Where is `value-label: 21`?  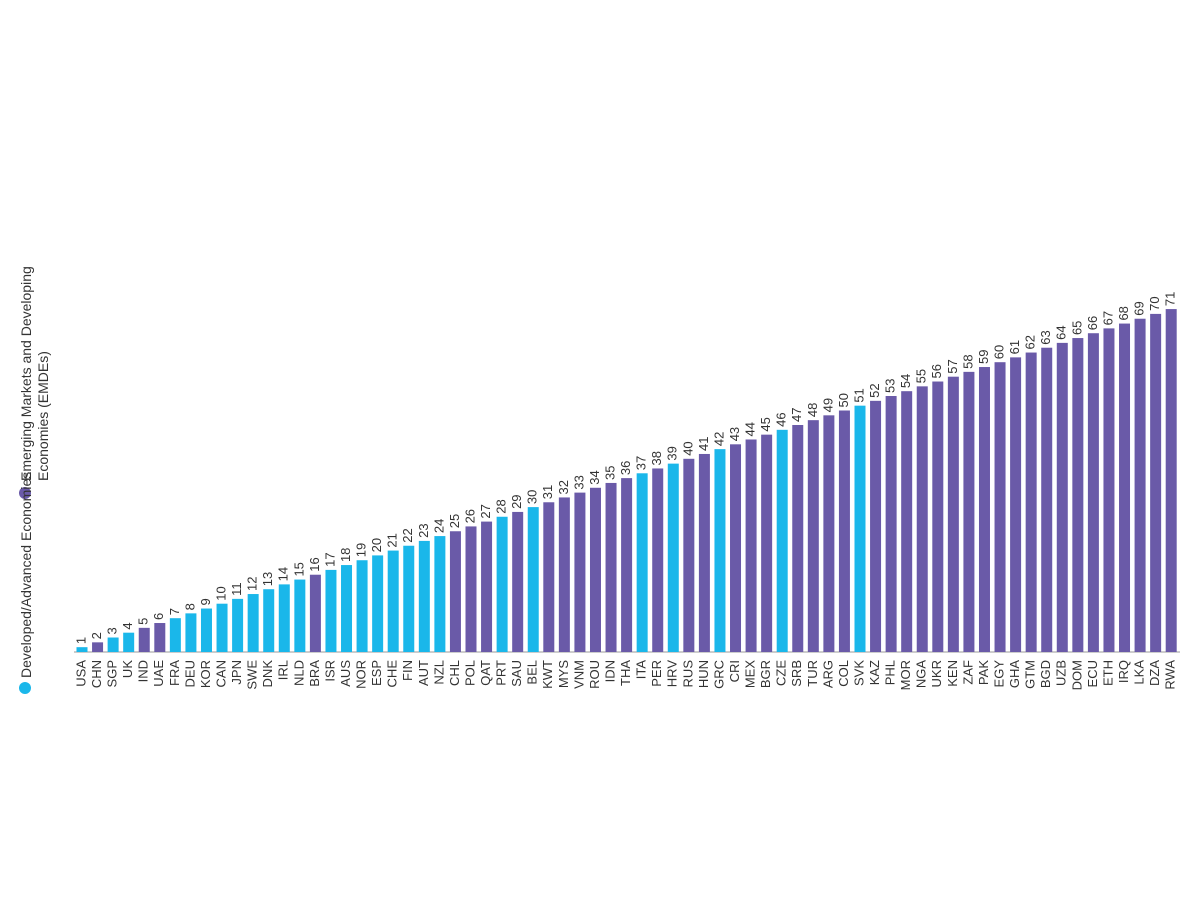 value-label: 21 is located at coordinates (392, 540).